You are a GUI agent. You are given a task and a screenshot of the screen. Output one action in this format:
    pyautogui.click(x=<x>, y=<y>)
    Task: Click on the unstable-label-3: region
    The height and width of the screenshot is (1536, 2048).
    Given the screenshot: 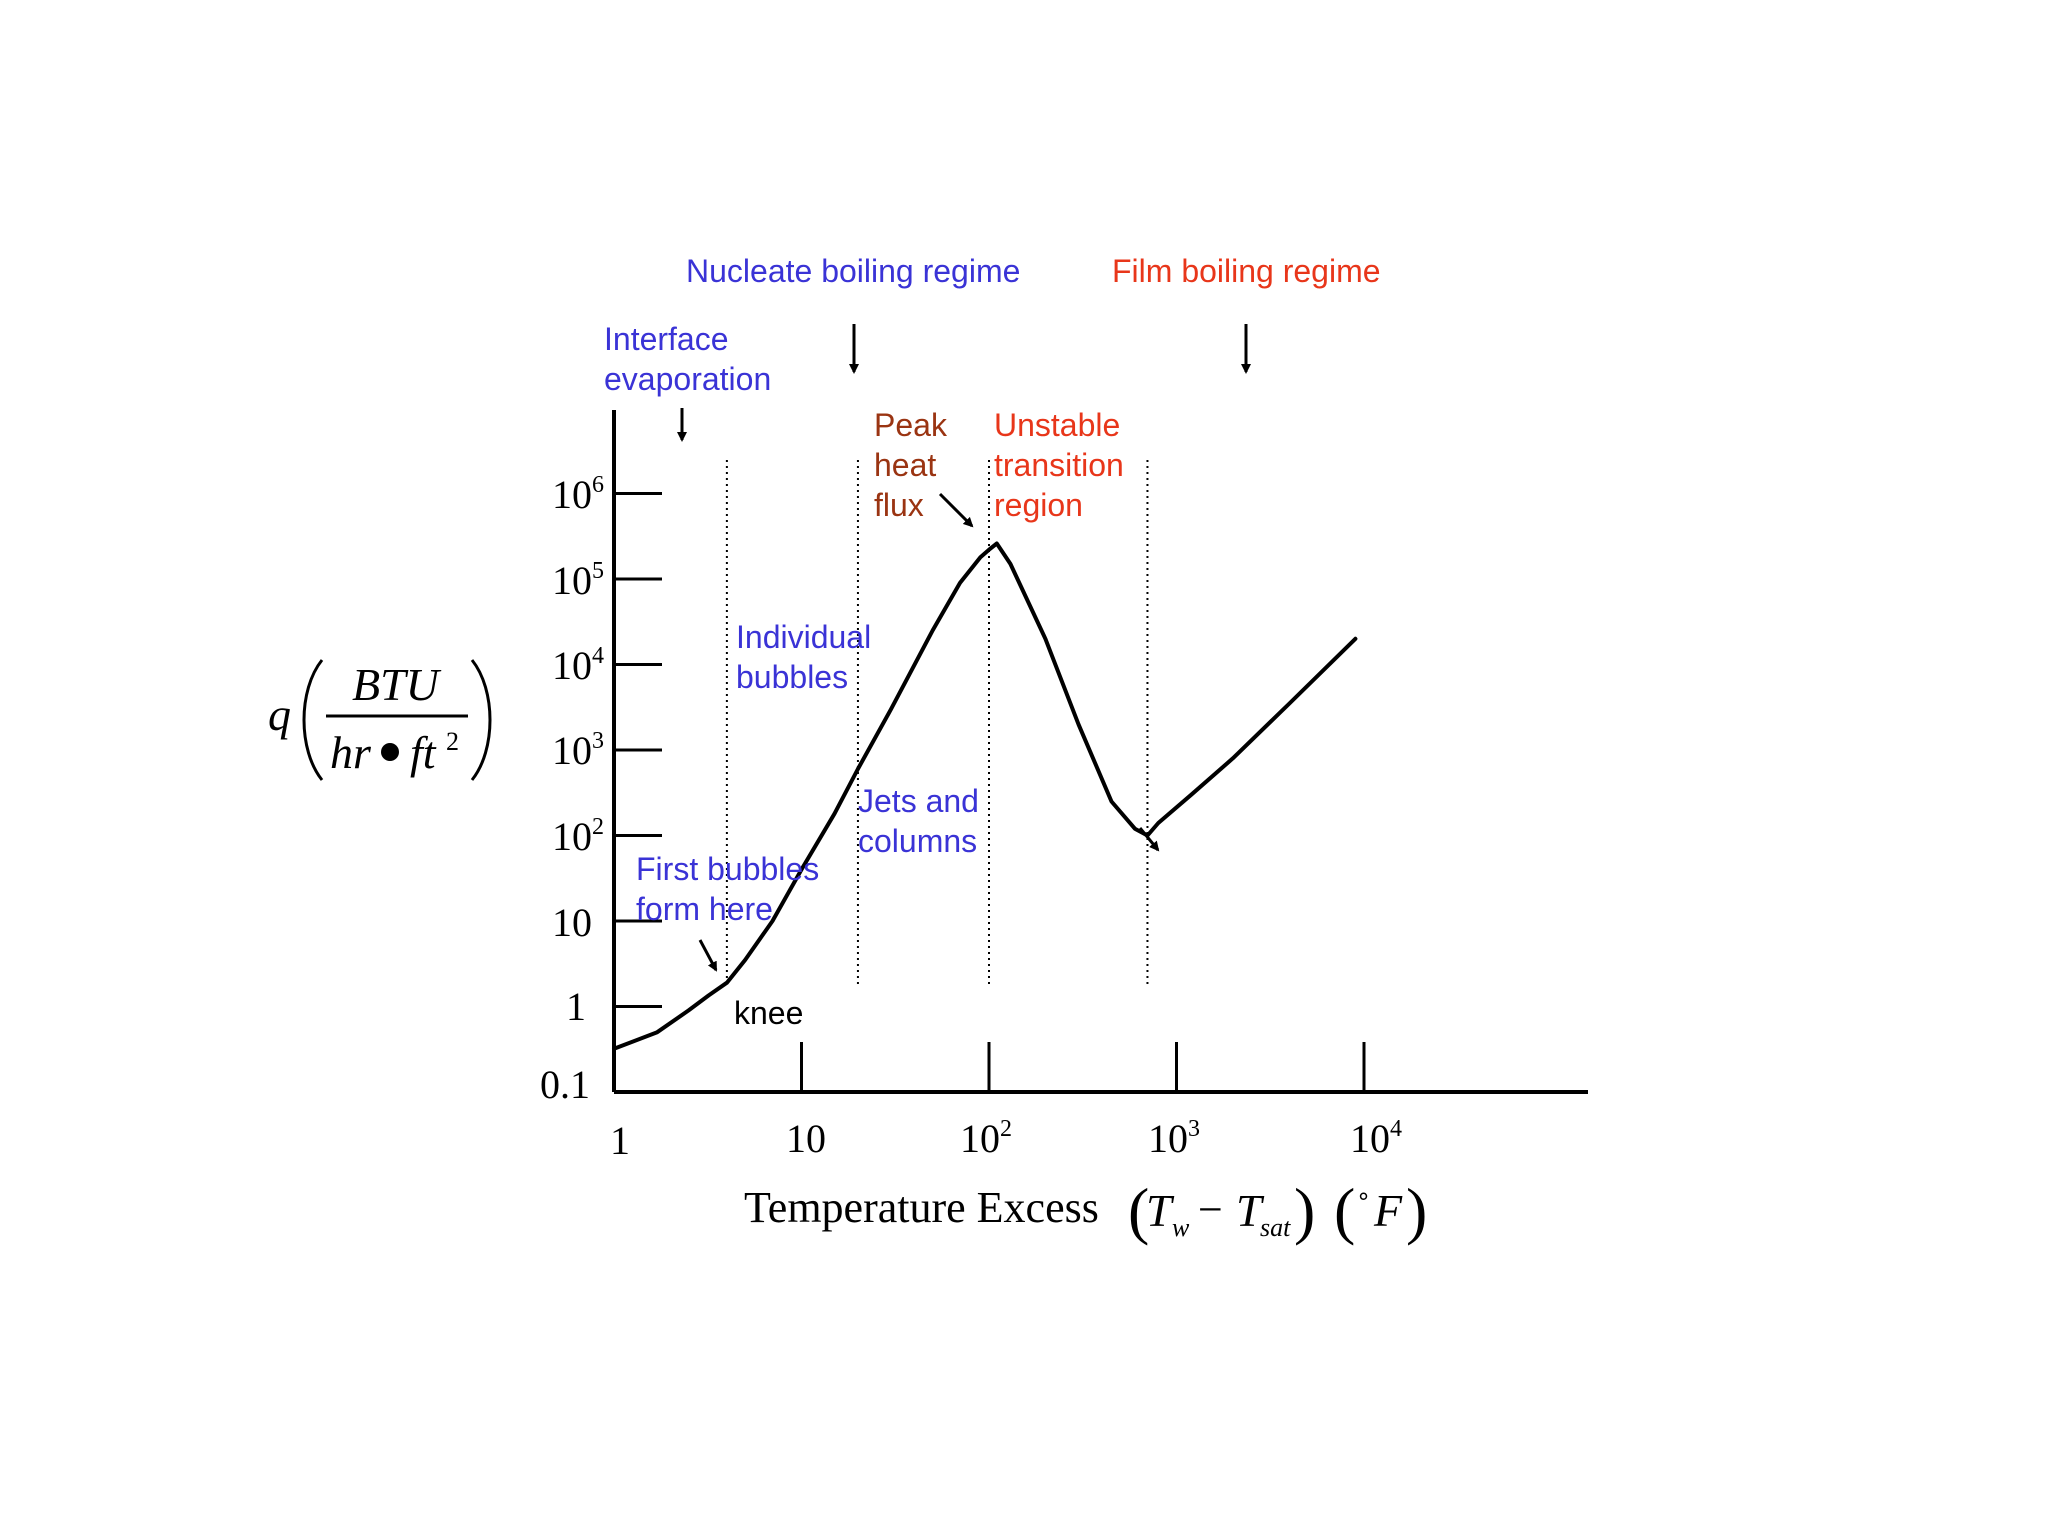 What is the action you would take?
    pyautogui.click(x=1038, y=505)
    